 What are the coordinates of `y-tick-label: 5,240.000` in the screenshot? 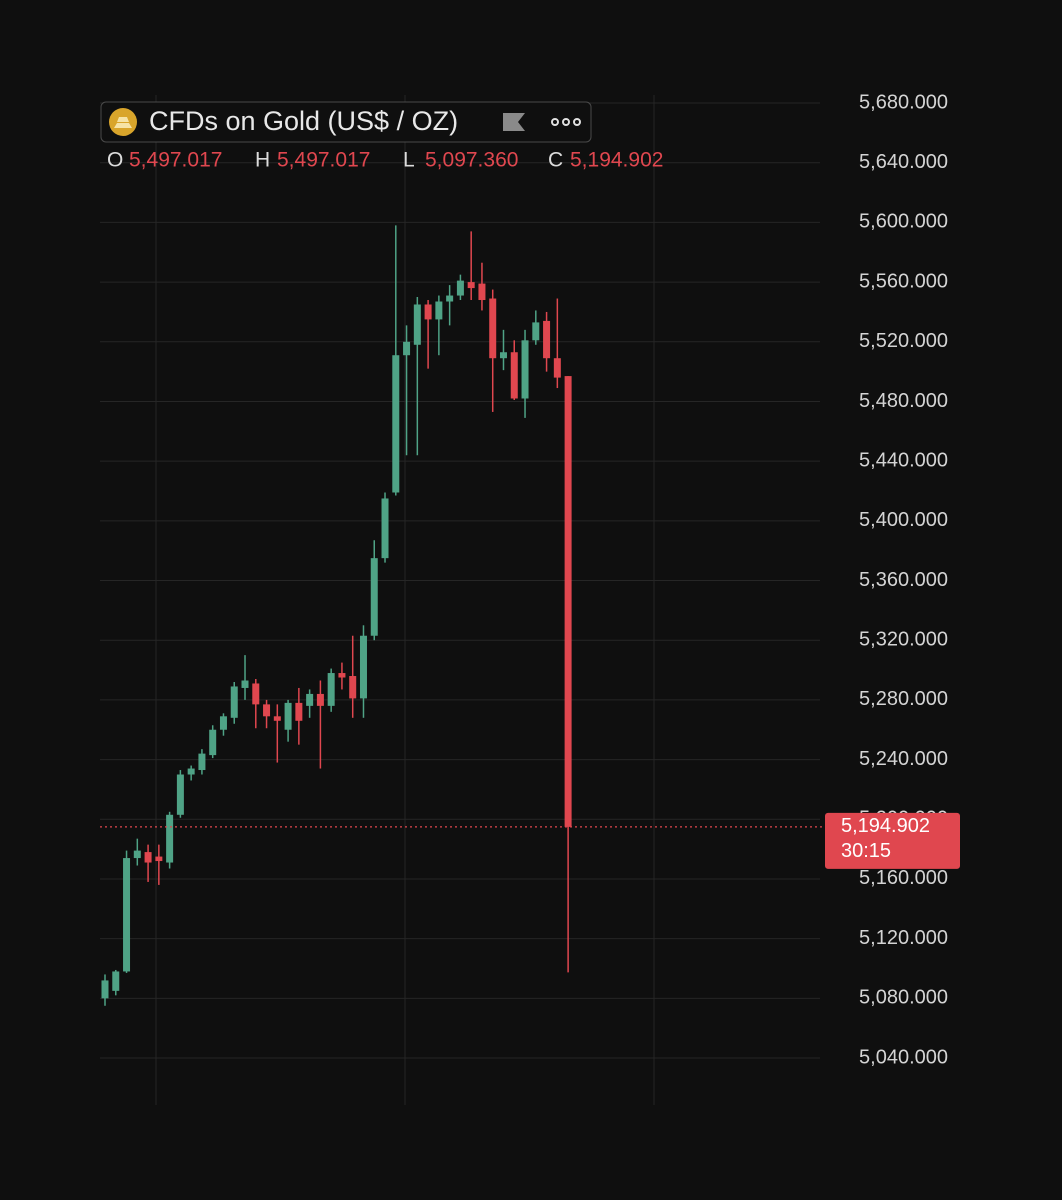 It's located at (903, 759).